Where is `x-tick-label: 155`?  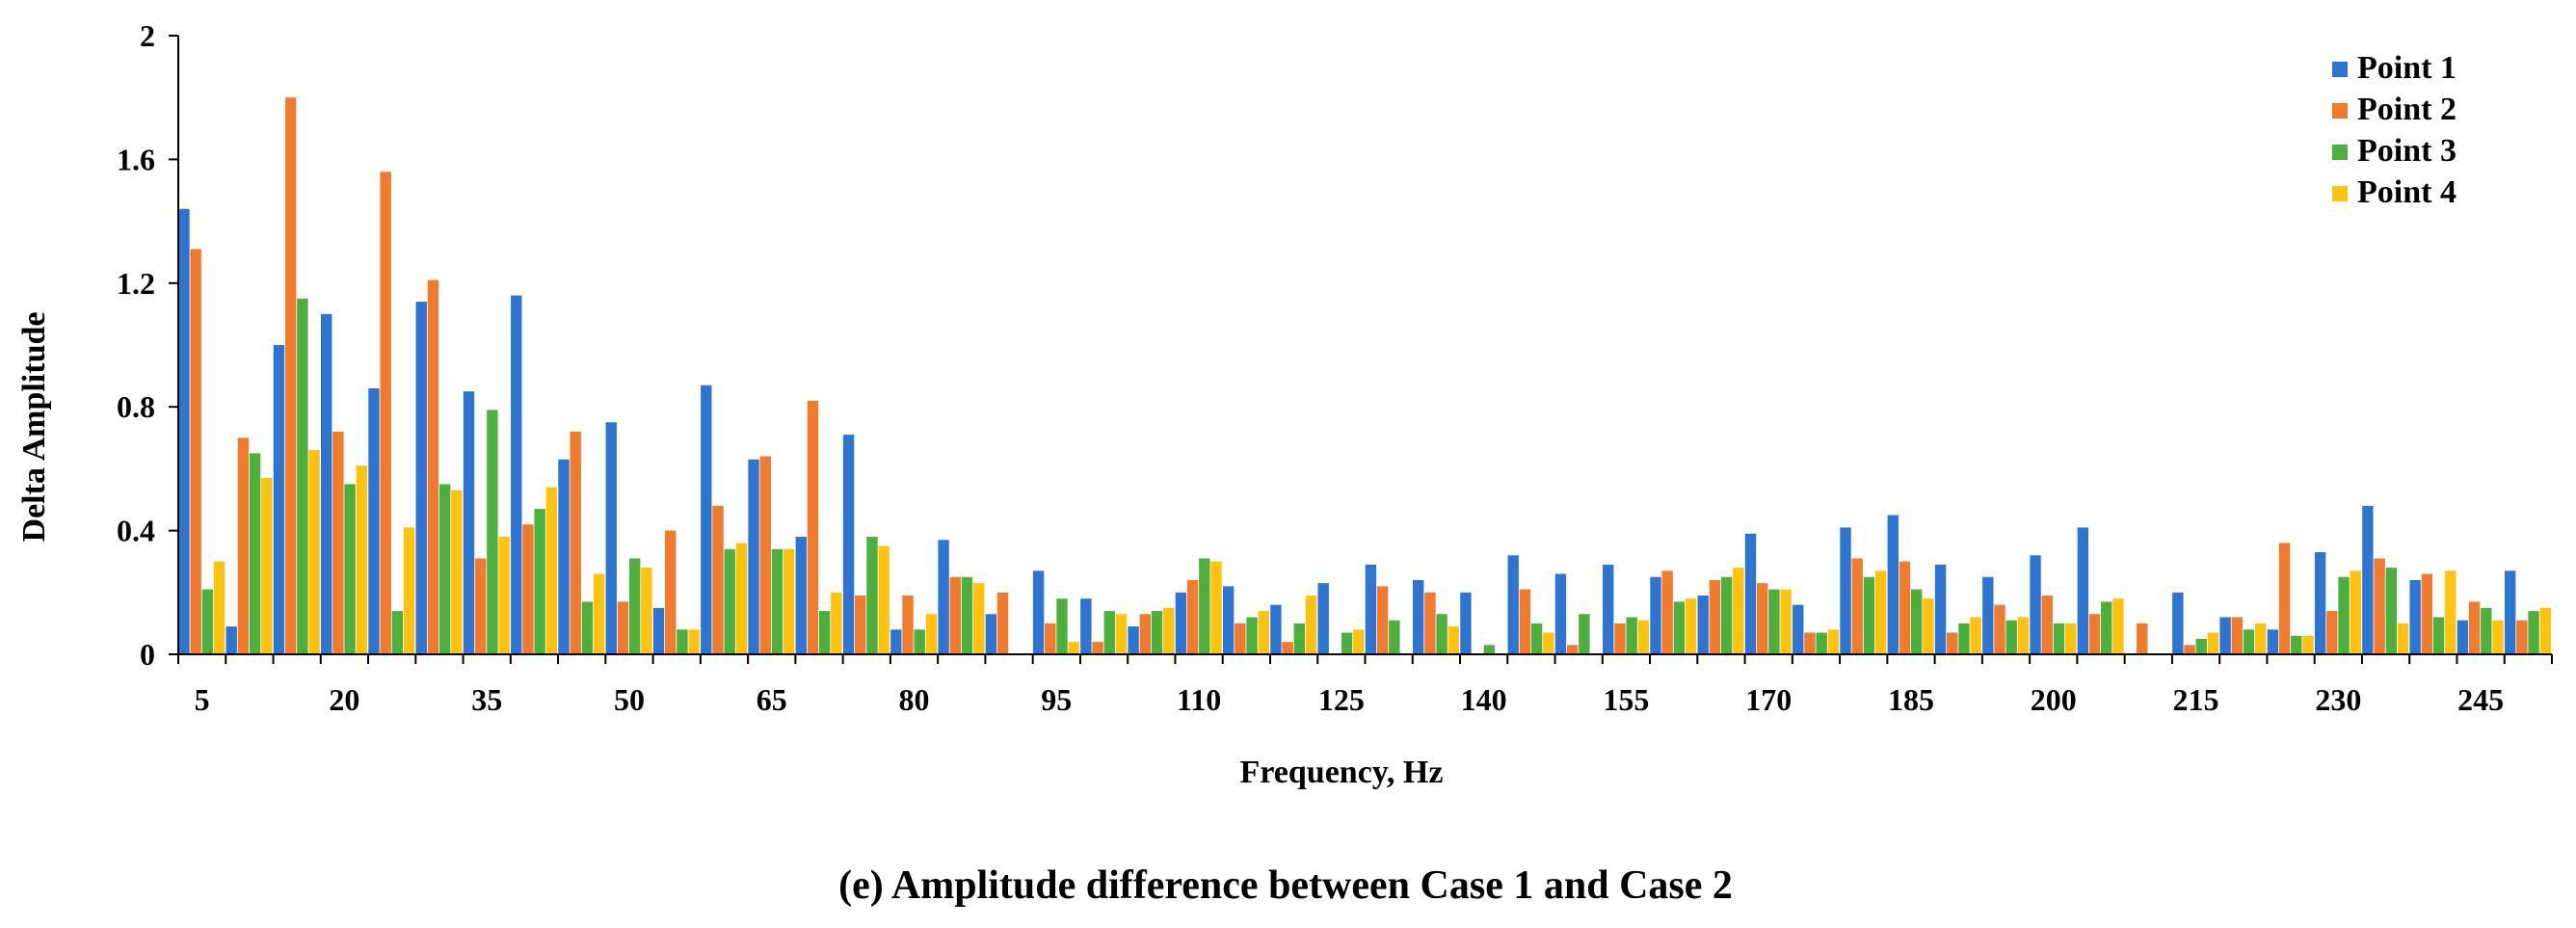 x-tick-label: 155 is located at coordinates (1626, 699).